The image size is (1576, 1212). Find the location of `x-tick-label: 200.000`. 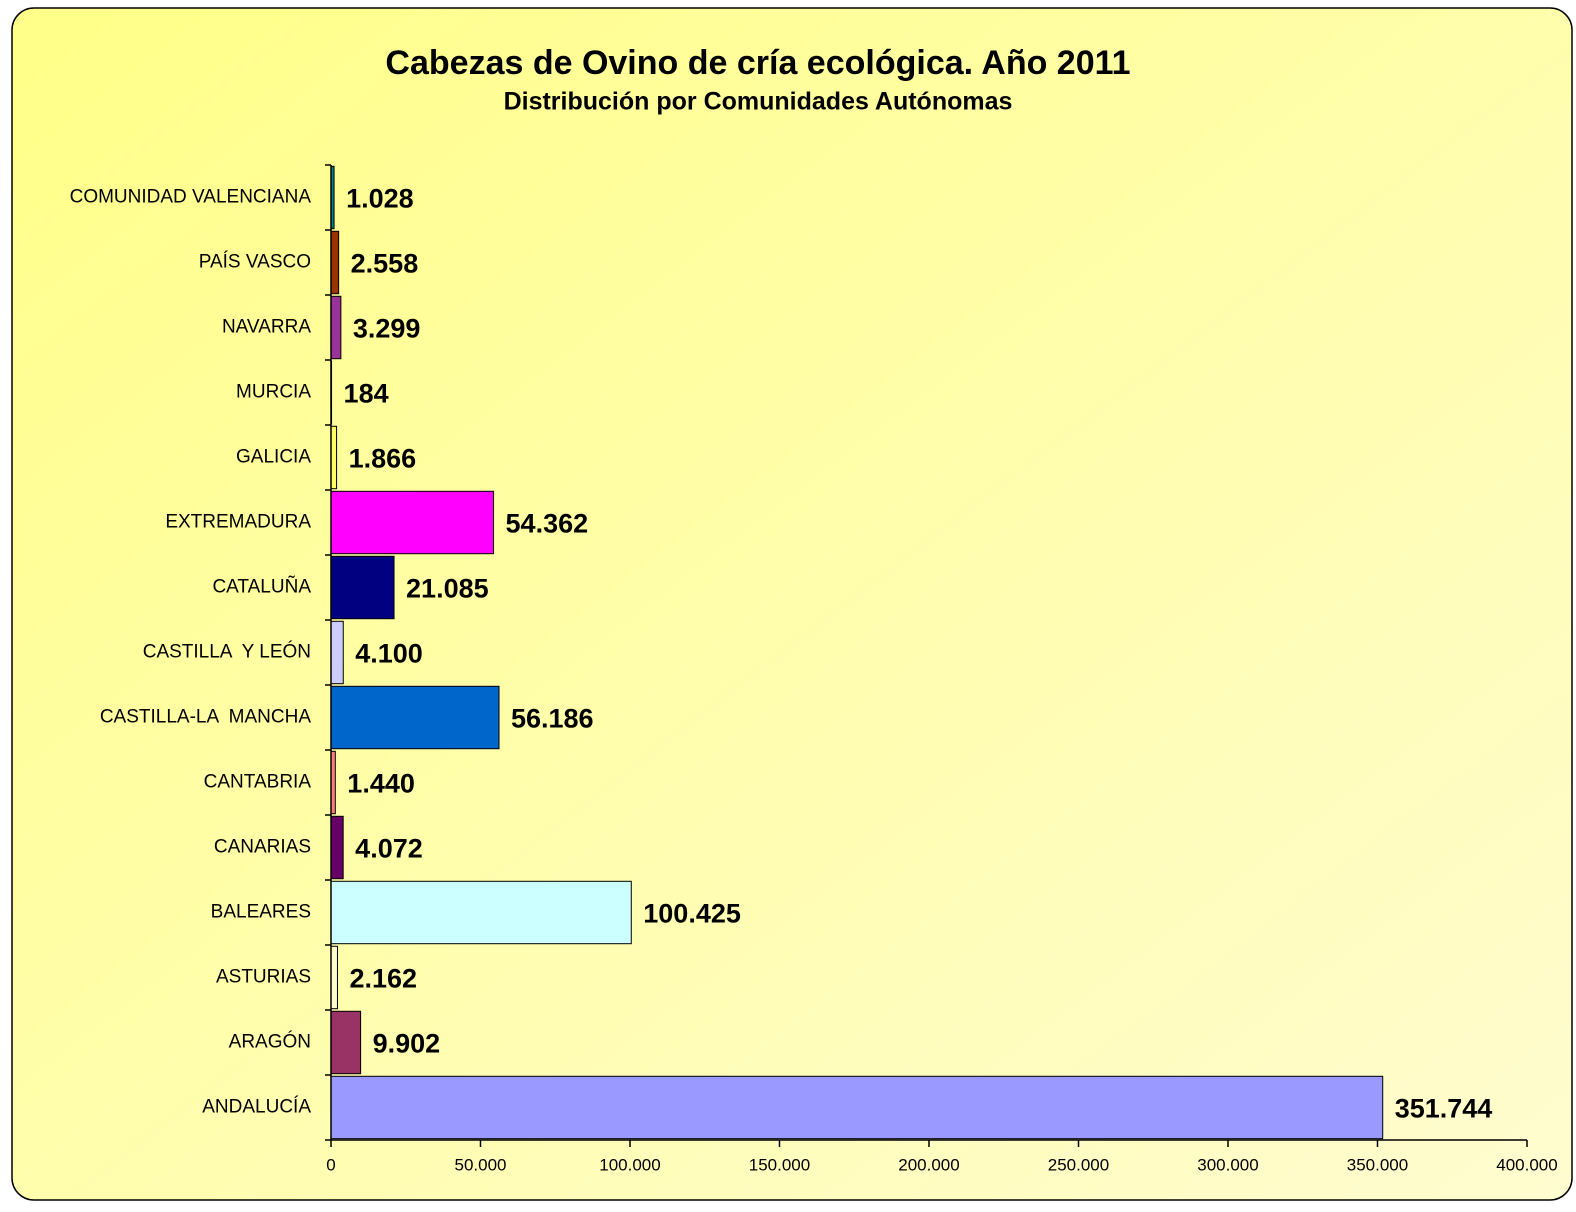

x-tick-label: 200.000 is located at coordinates (928, 1164).